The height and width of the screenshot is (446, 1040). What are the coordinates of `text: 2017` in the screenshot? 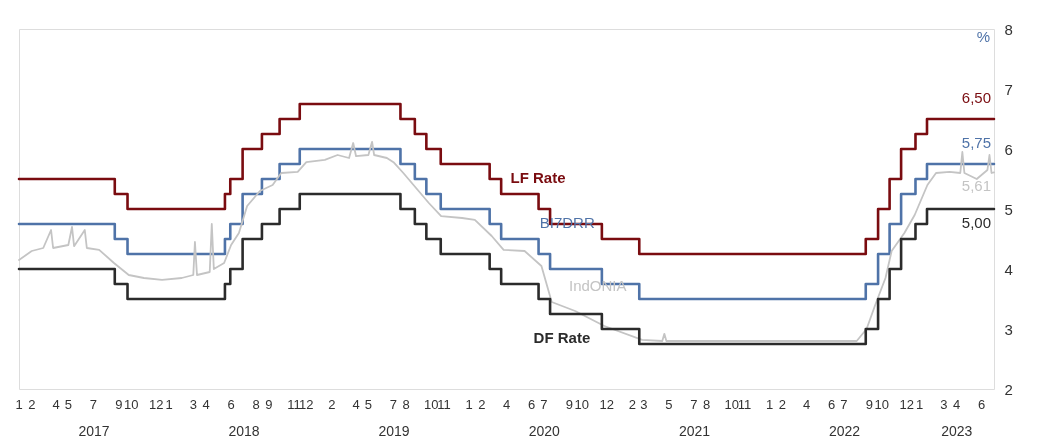 It's located at (94, 431).